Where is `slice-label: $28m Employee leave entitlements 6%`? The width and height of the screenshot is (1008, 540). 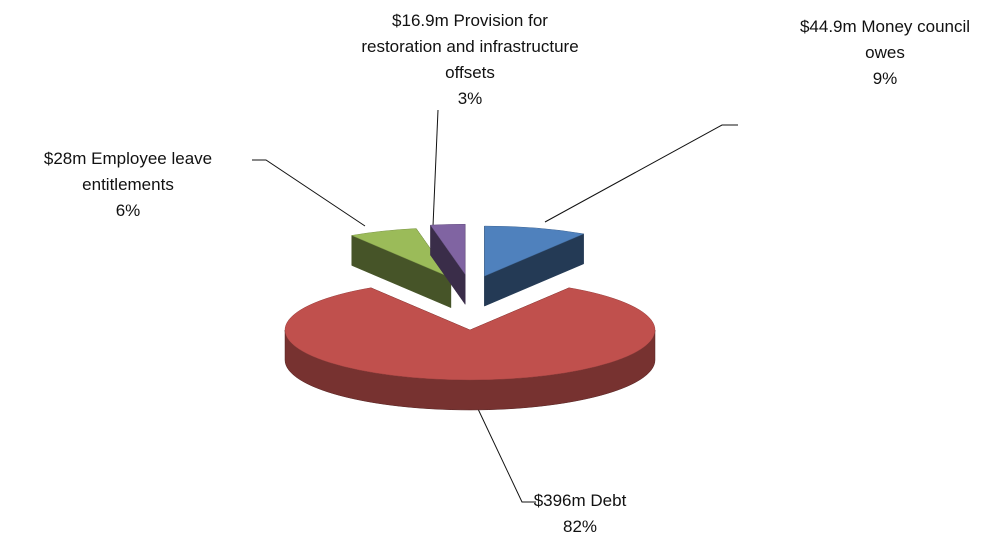 slice-label: $28m Employee leave entitlements 6% is located at coordinates (128, 185).